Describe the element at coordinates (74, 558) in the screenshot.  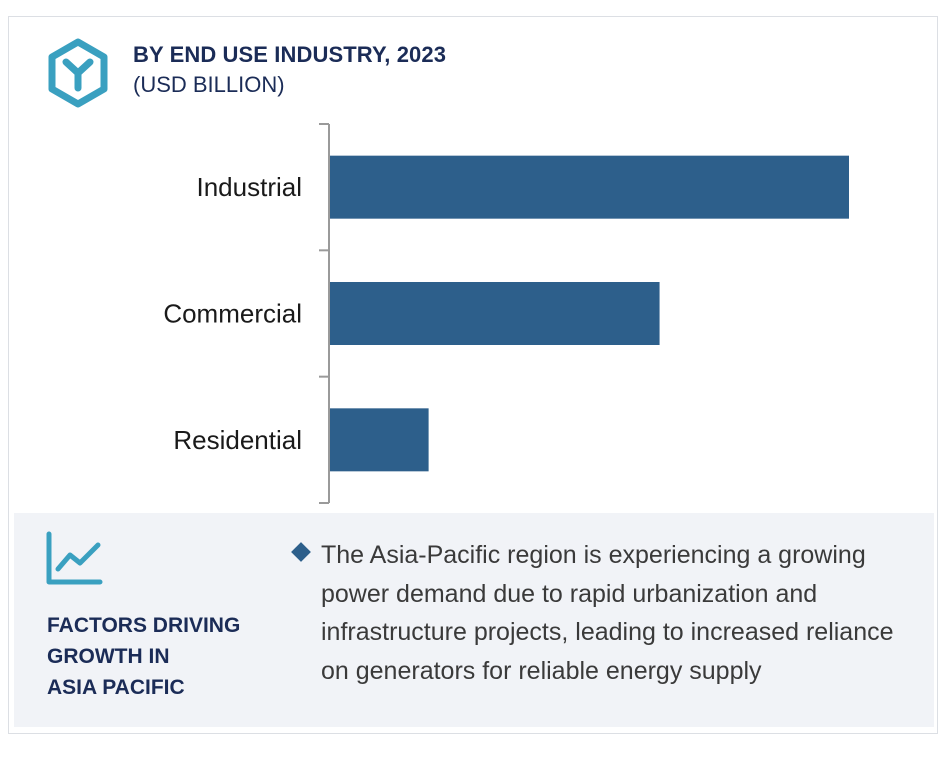
I see `line-chart-icon` at that location.